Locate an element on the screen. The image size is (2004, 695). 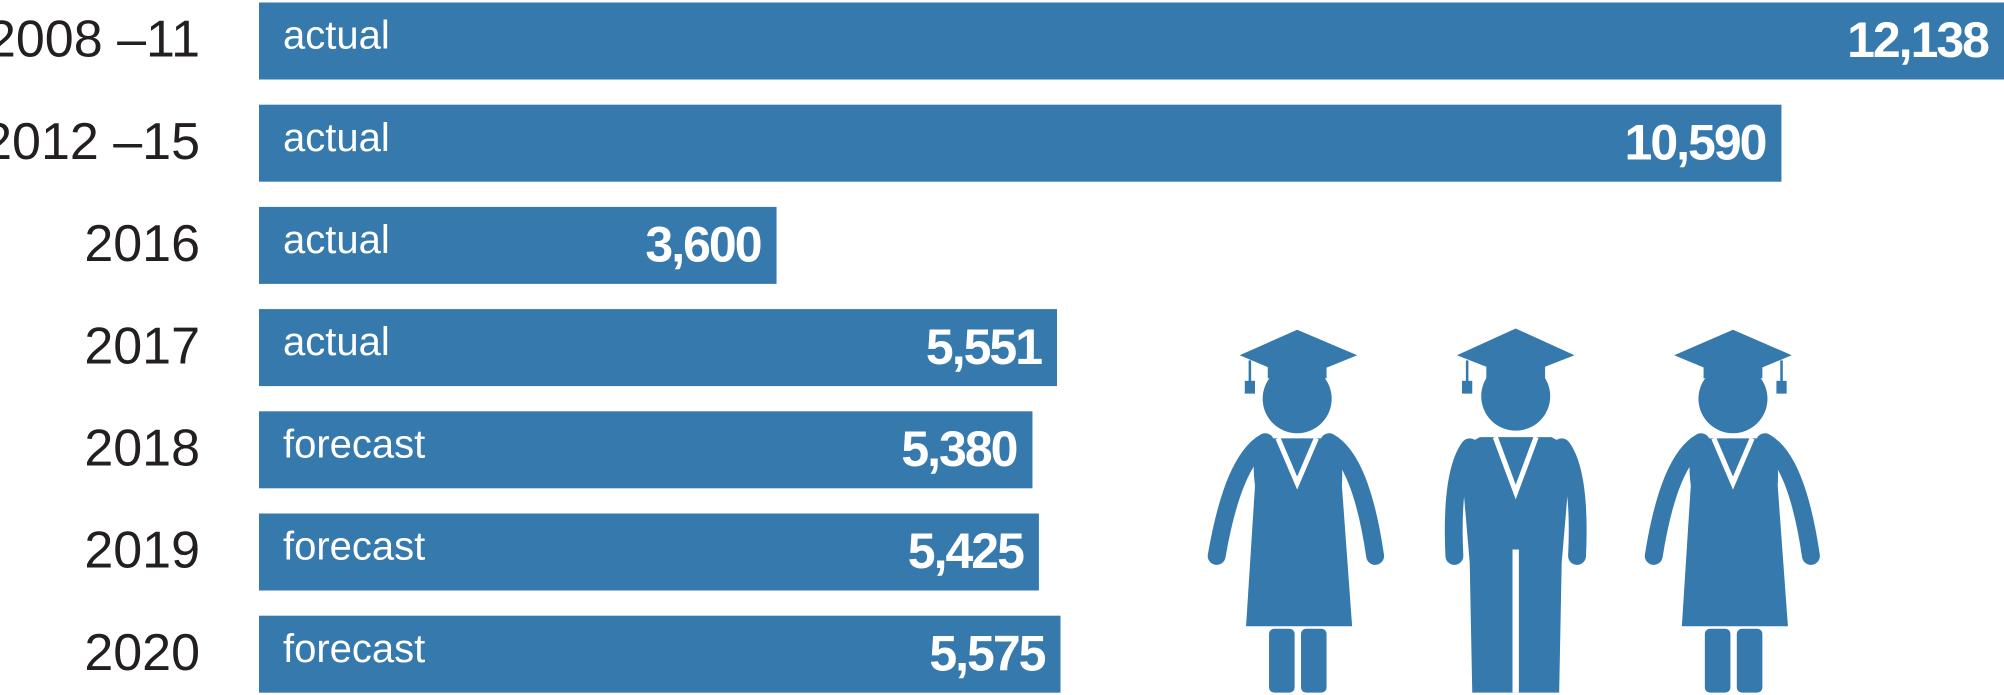
category-label: 2020 is located at coordinates (142, 653).